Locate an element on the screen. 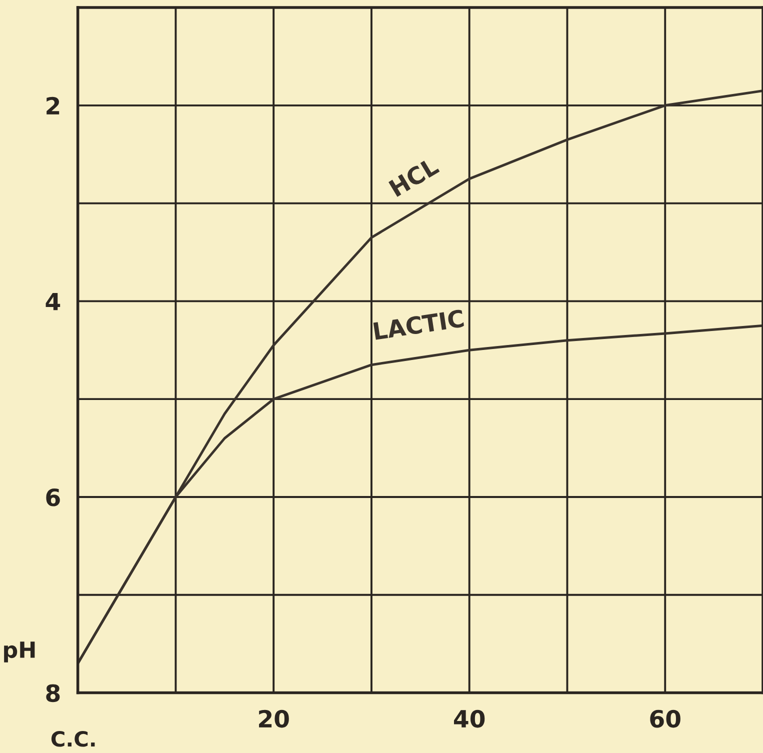 The height and width of the screenshot is (753, 763). x-tick-label: 60 is located at coordinates (665, 719).